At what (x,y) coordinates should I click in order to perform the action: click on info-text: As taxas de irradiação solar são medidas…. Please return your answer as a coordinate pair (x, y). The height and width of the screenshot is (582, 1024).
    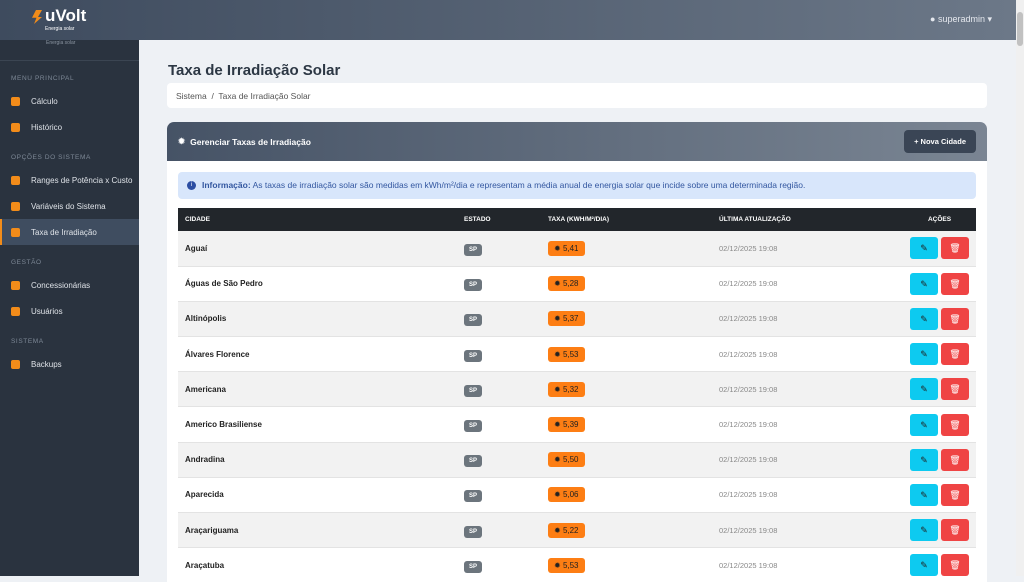
    Looking at the image, I should click on (529, 185).